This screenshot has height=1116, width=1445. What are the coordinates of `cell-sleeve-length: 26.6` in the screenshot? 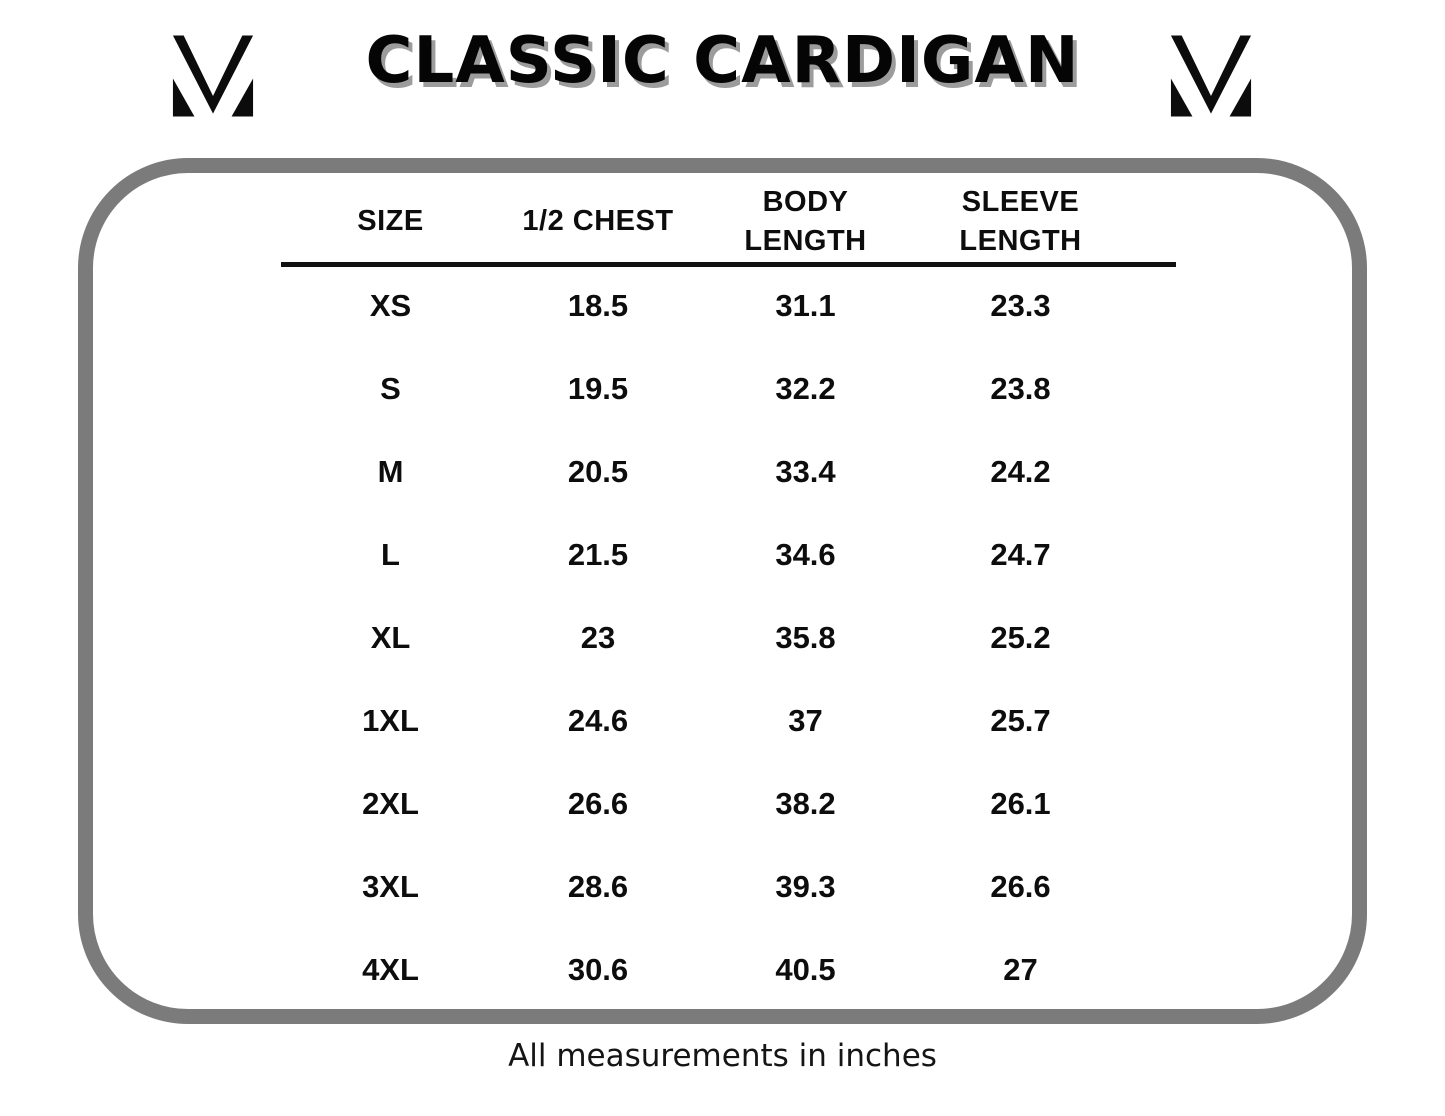 It's located at (1020, 886).